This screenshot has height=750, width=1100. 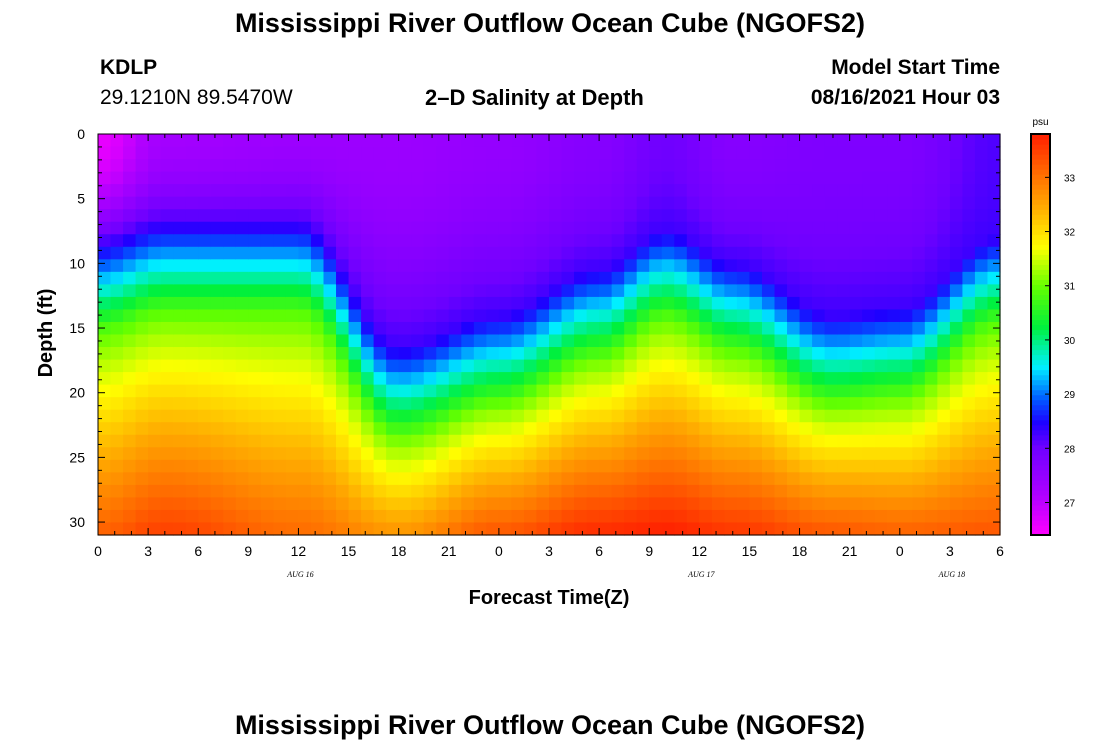 What do you see at coordinates (1070, 287) in the screenshot?
I see `colorbar-tick-label: 31` at bounding box center [1070, 287].